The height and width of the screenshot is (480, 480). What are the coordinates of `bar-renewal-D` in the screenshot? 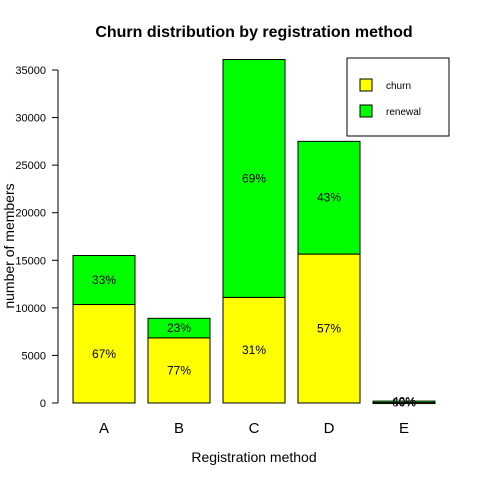 It's located at (329, 197).